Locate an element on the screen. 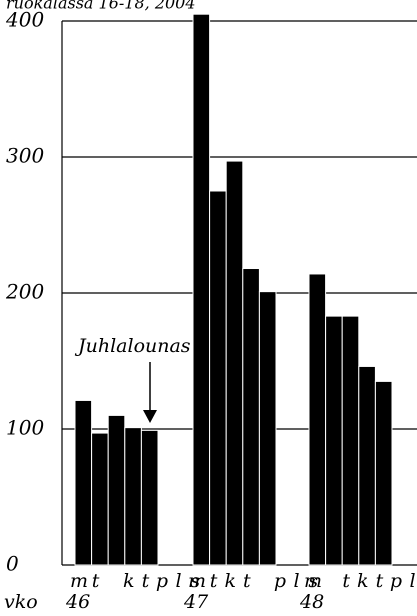  chart-title: ruokalassa 16-18, 2004 is located at coordinates (101, 6).